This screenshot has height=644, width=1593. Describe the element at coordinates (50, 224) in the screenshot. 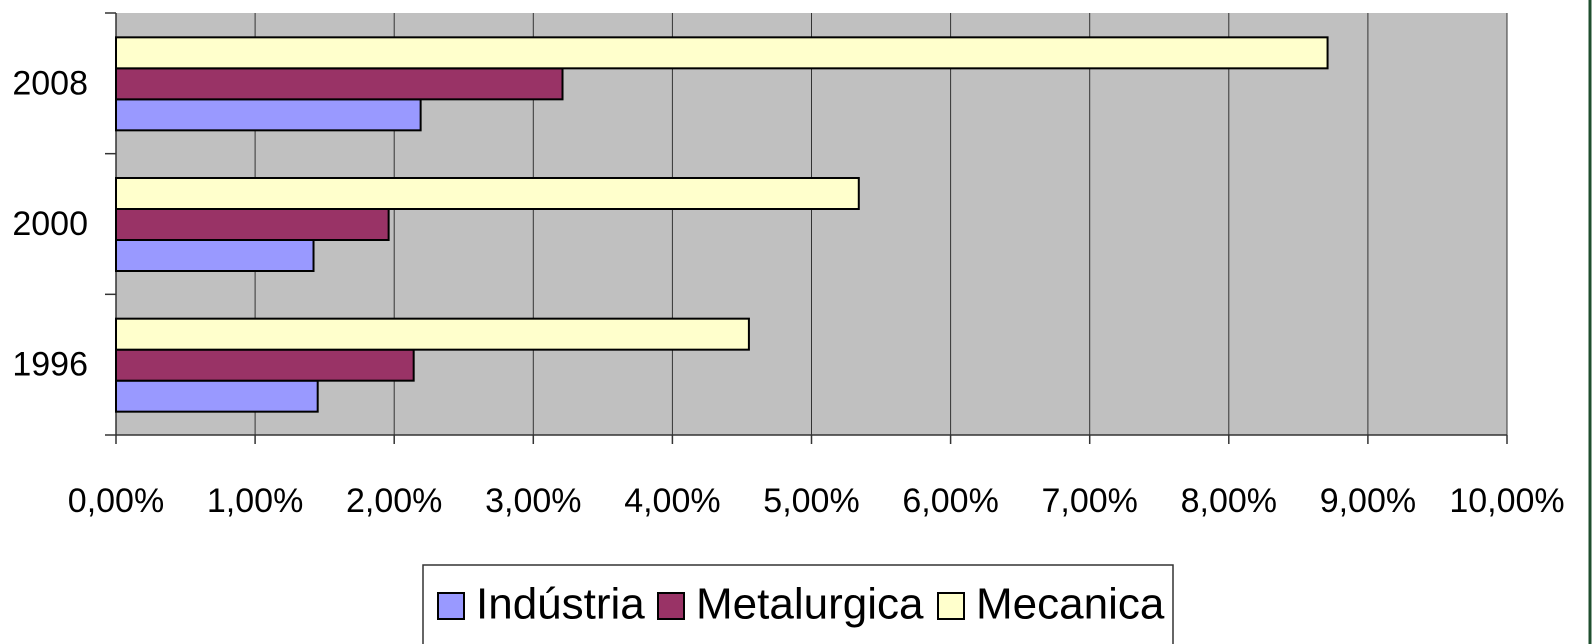

I see `y-tick-label: 2000` at that location.